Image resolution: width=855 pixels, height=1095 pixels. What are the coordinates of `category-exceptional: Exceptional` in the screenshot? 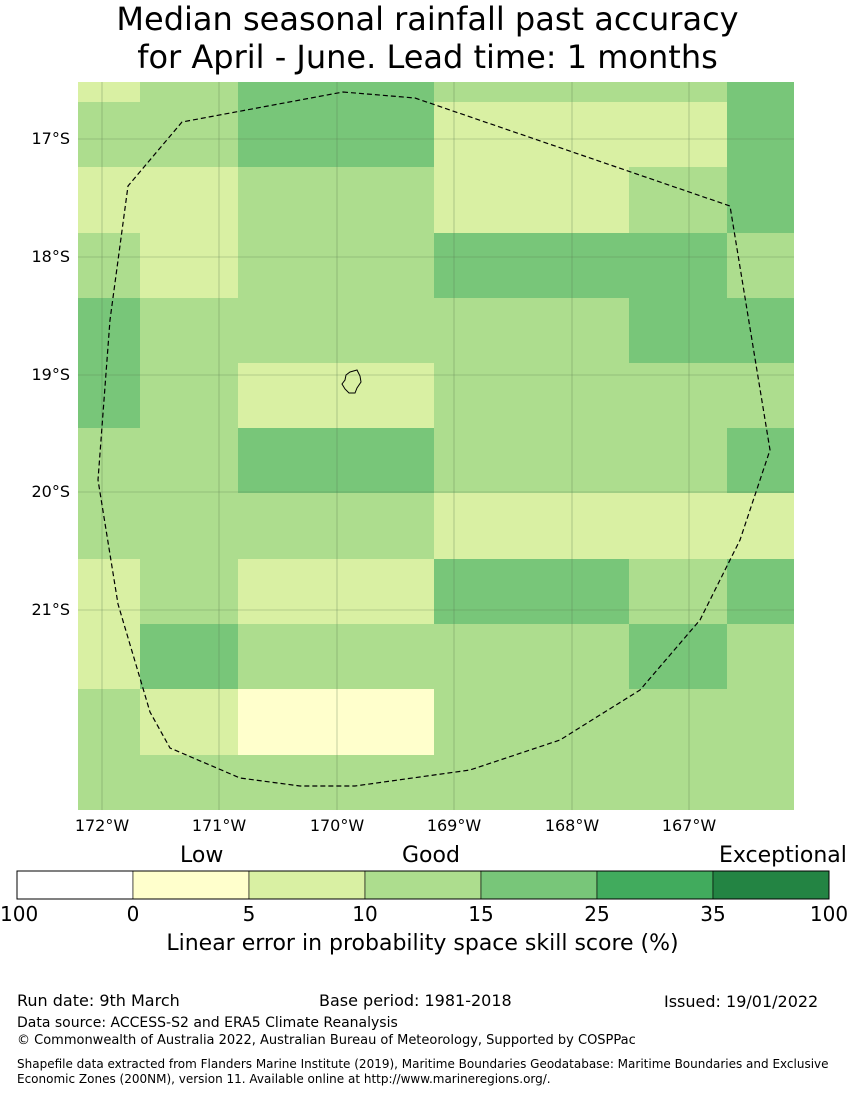 It's located at (783, 855).